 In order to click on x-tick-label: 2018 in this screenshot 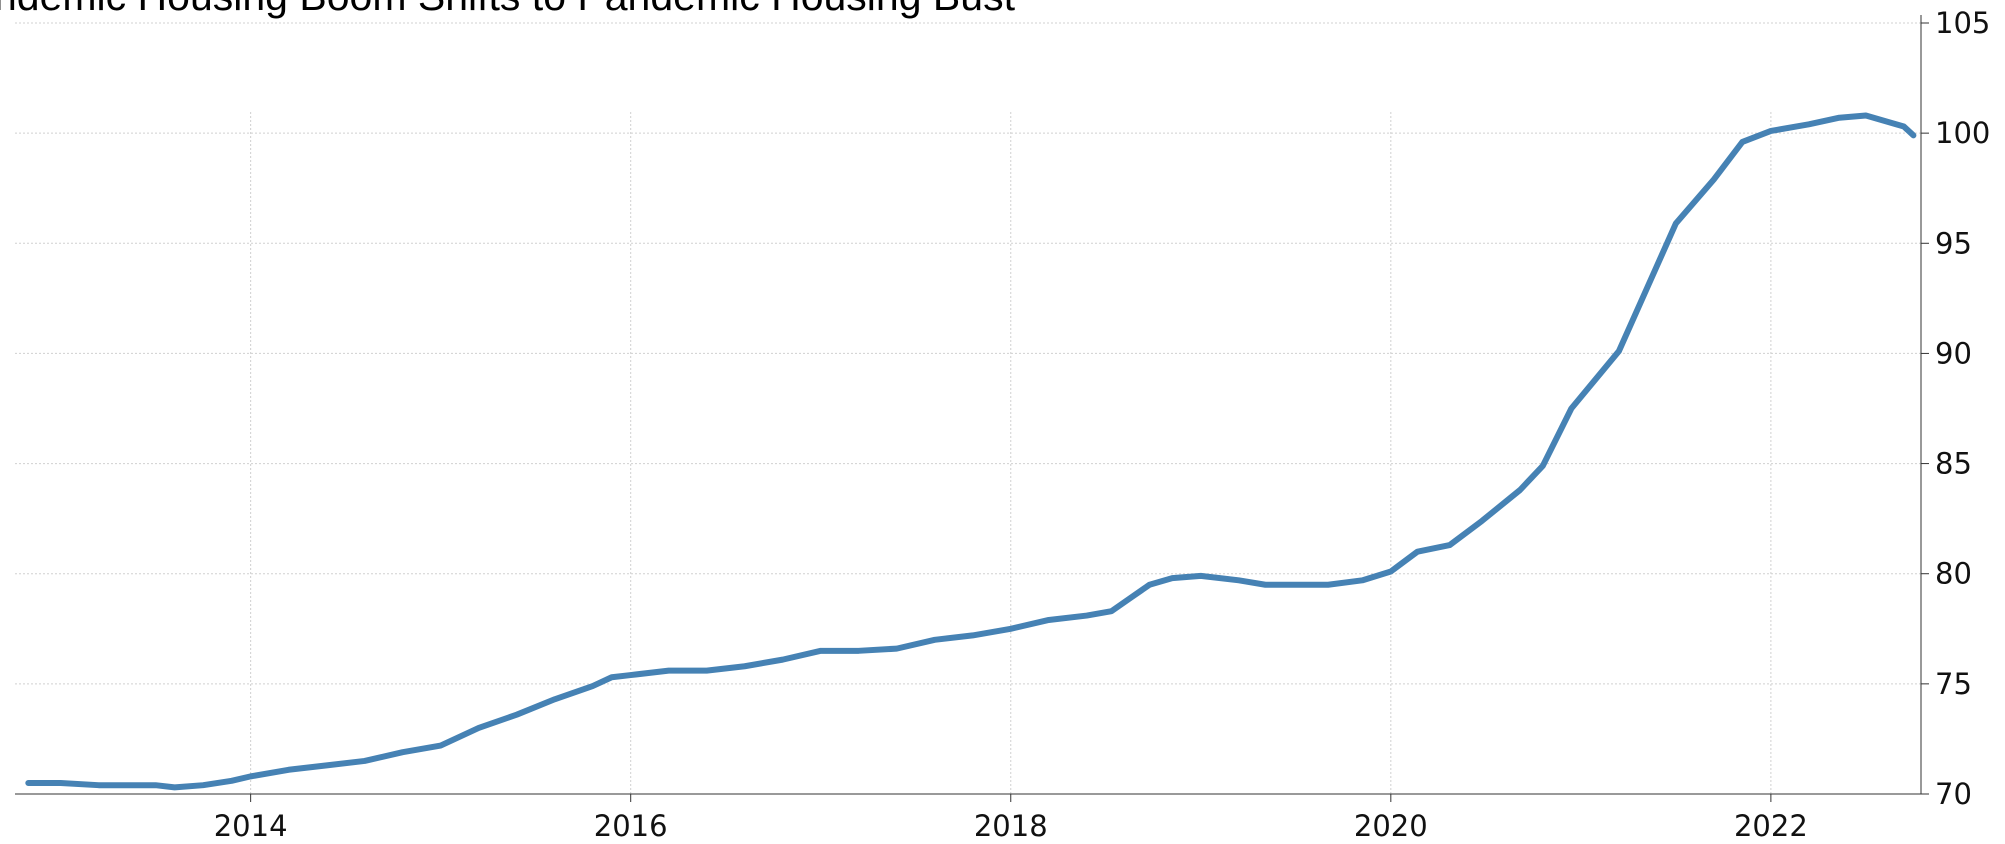, I will do `click(1011, 826)`.